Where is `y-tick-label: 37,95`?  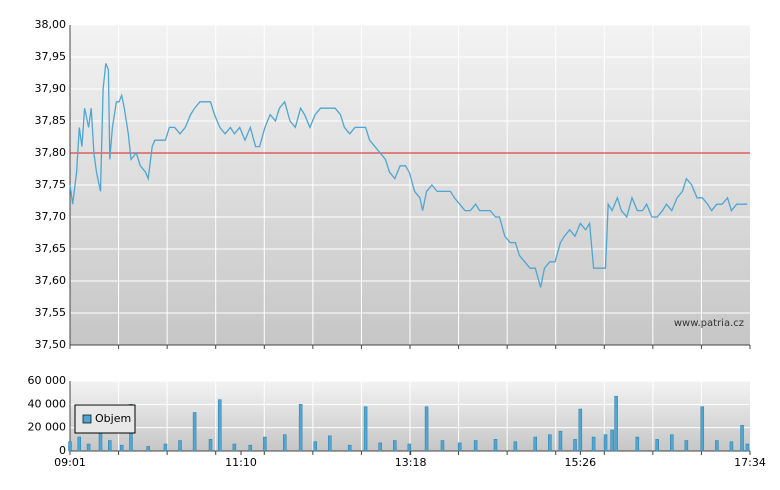 y-tick-label: 37,95 is located at coordinates (51, 56).